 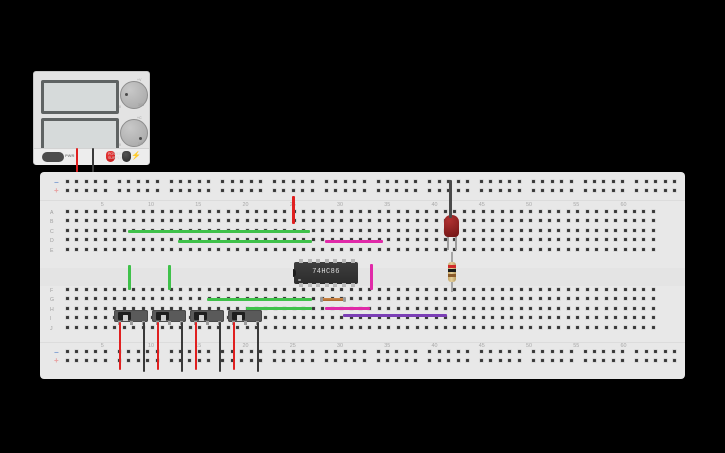 What do you see at coordinates (239, 318) in the screenshot?
I see `switch-actuator` at bounding box center [239, 318].